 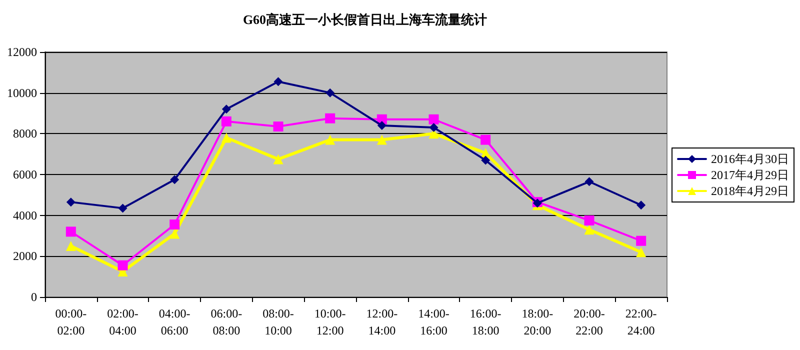 What do you see at coordinates (25, 175) in the screenshot?
I see `y-tick-label: 6000` at bounding box center [25, 175].